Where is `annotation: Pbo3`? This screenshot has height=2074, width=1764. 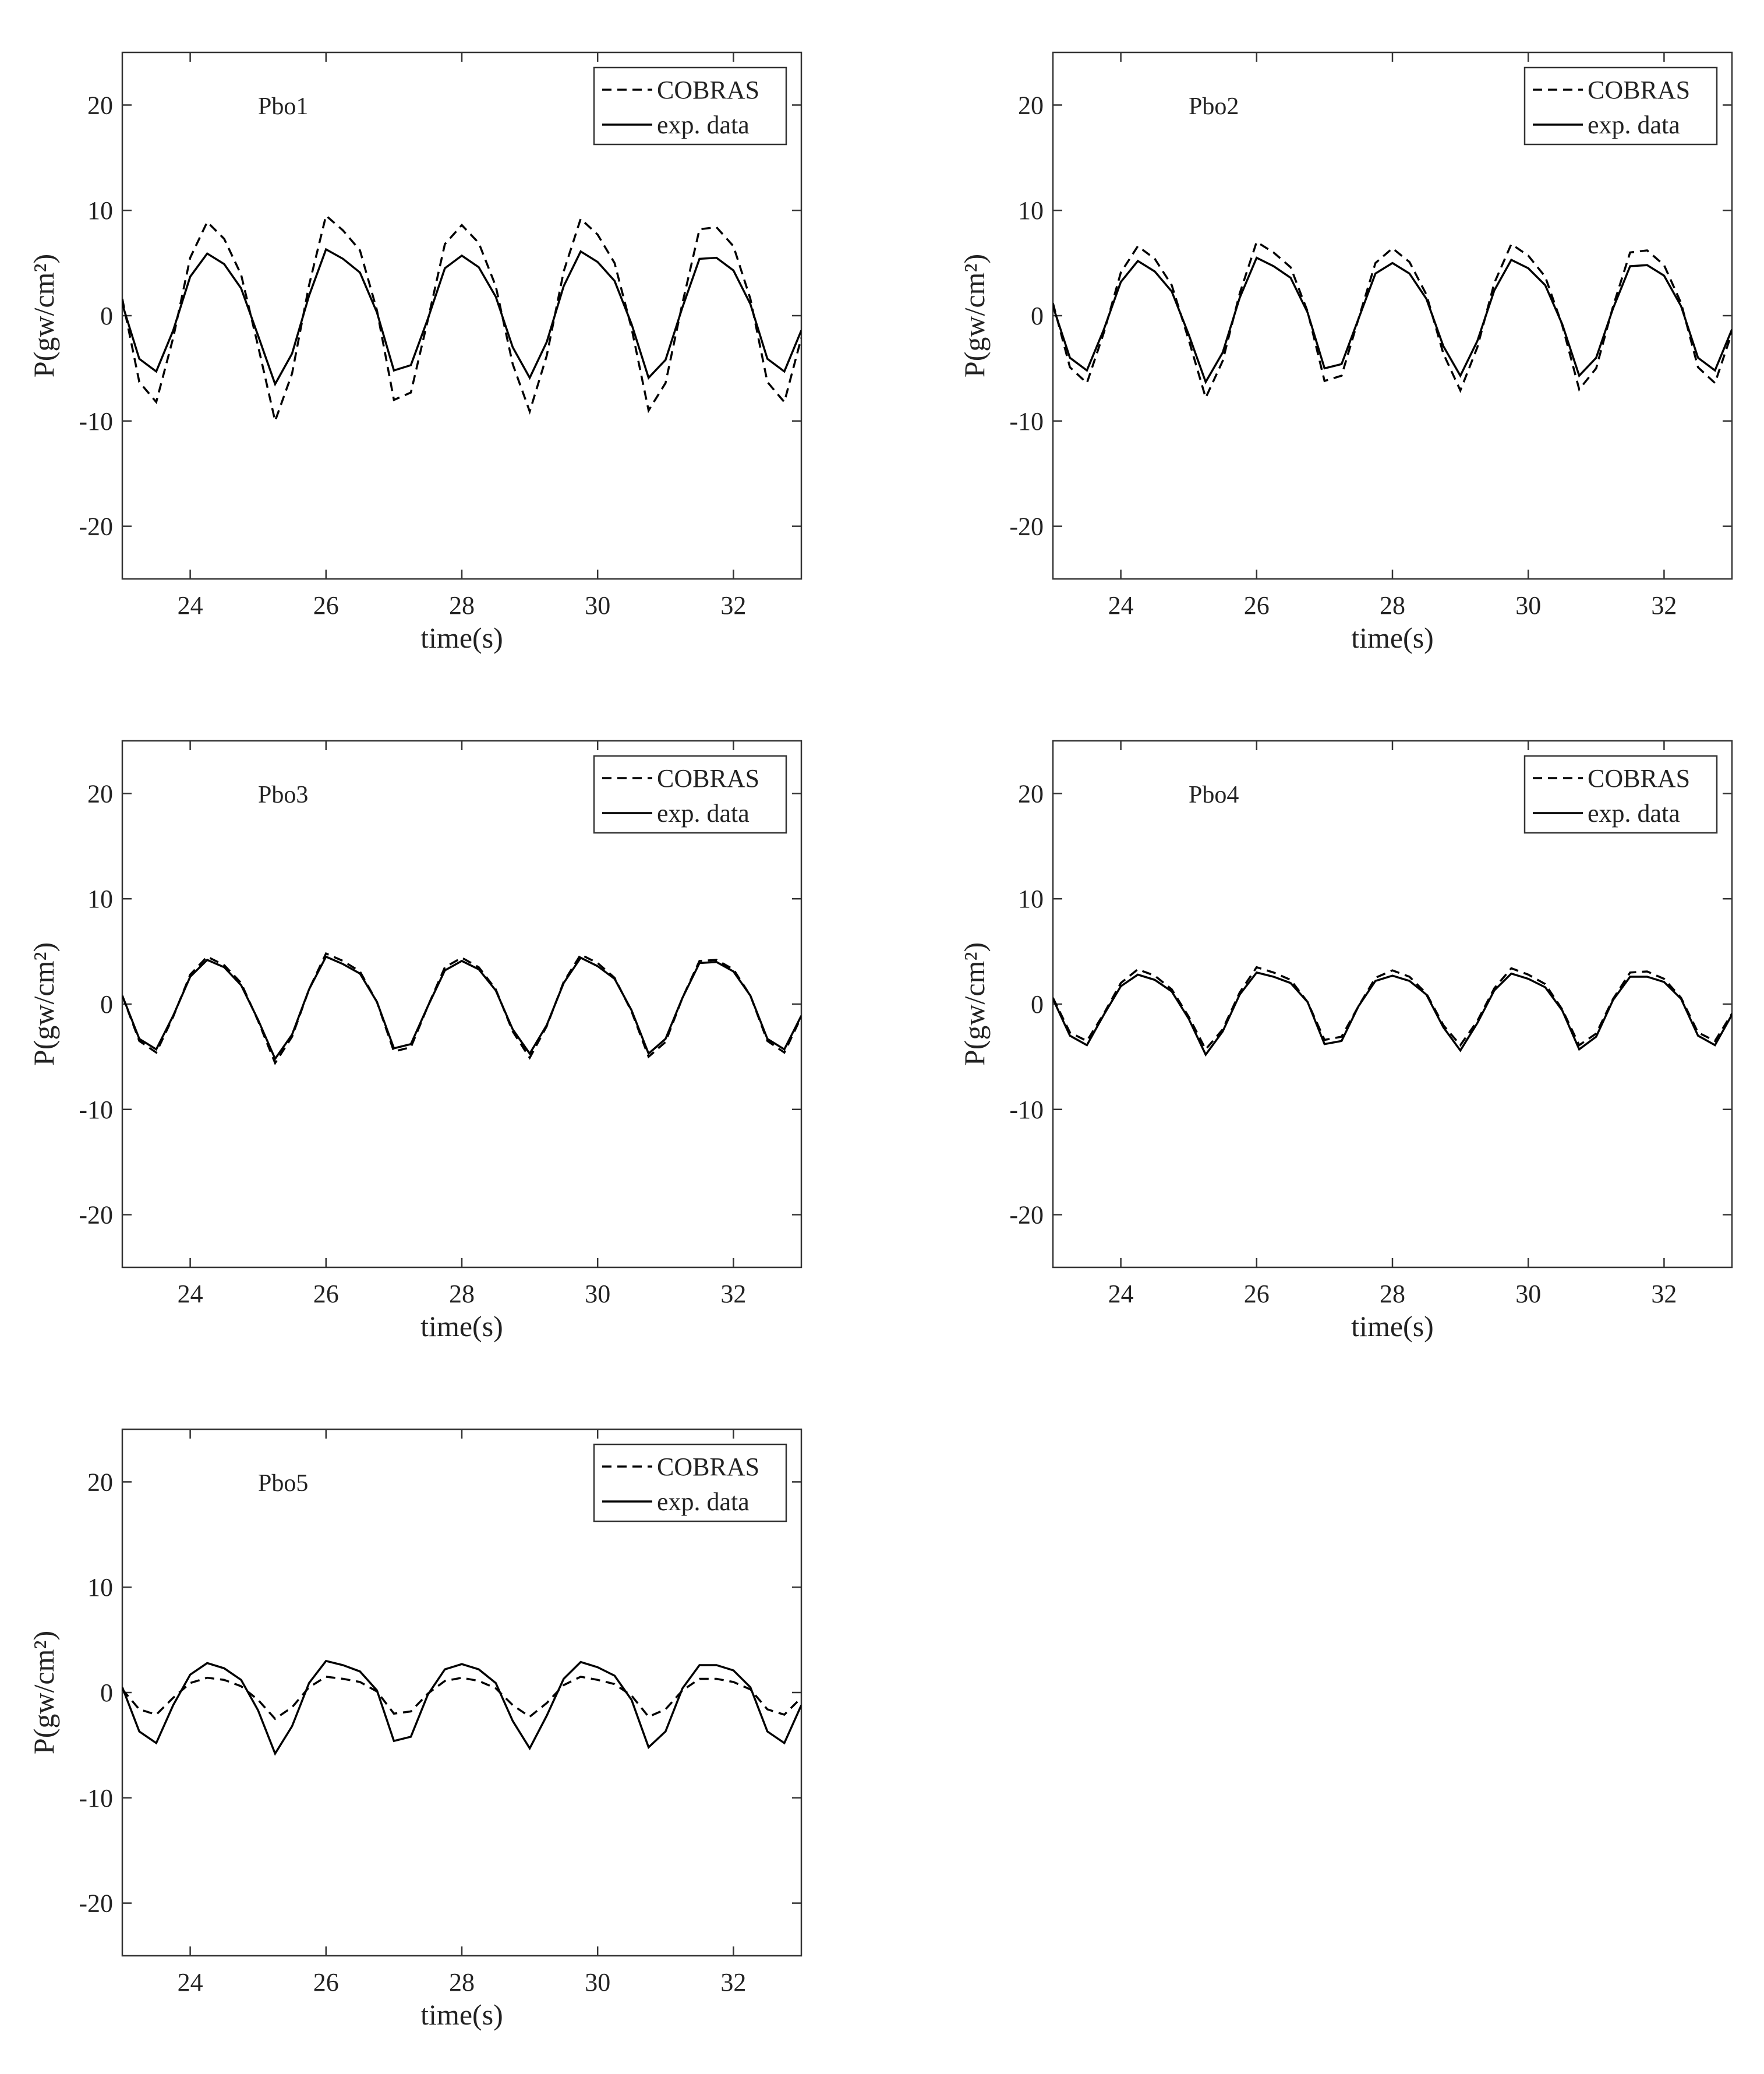
annotation: Pbo3 is located at coordinates (283, 795).